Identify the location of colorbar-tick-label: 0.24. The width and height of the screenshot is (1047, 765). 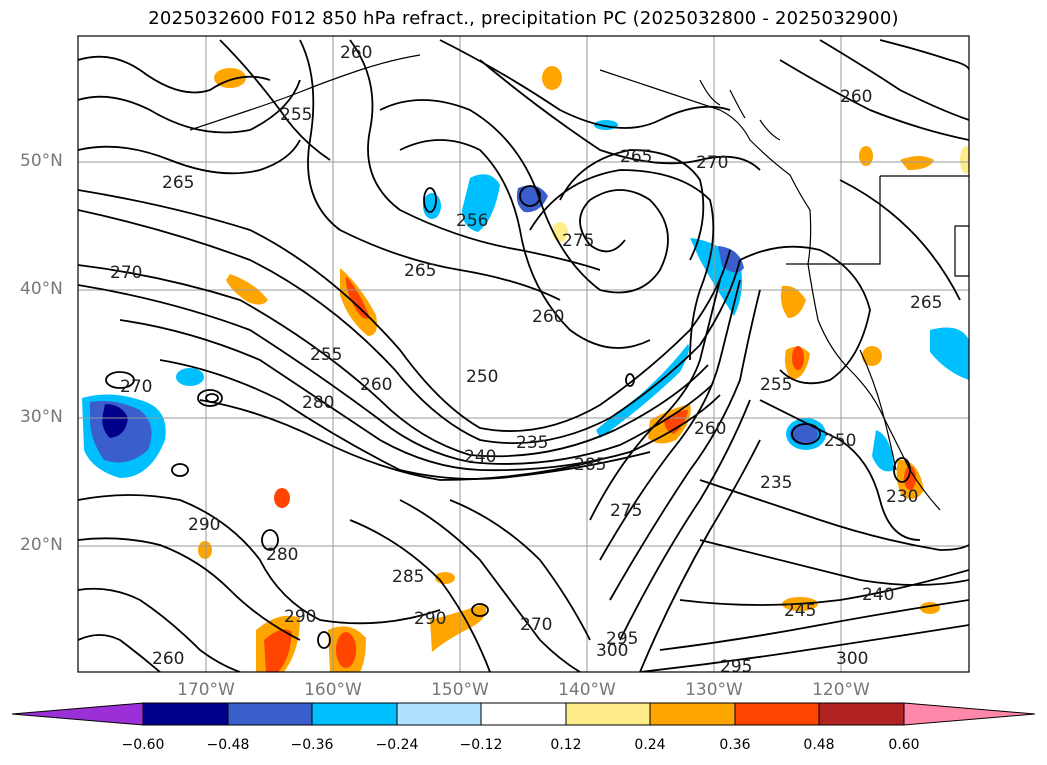
(650, 745).